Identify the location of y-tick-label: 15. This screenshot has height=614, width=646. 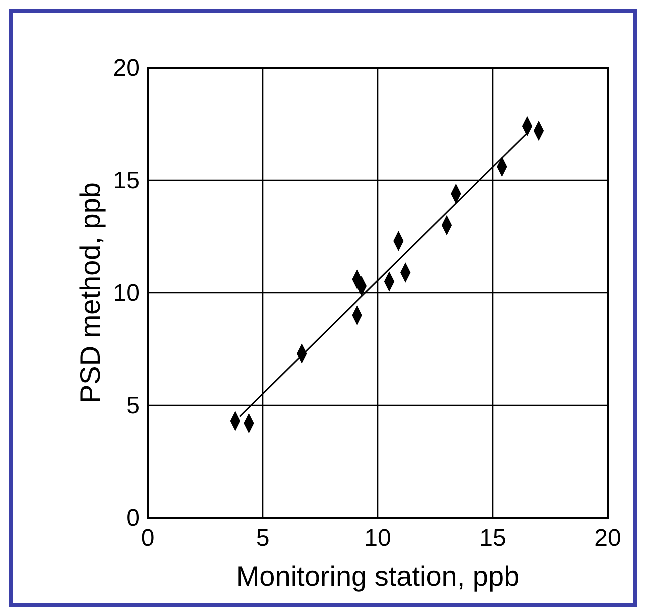
(126, 181).